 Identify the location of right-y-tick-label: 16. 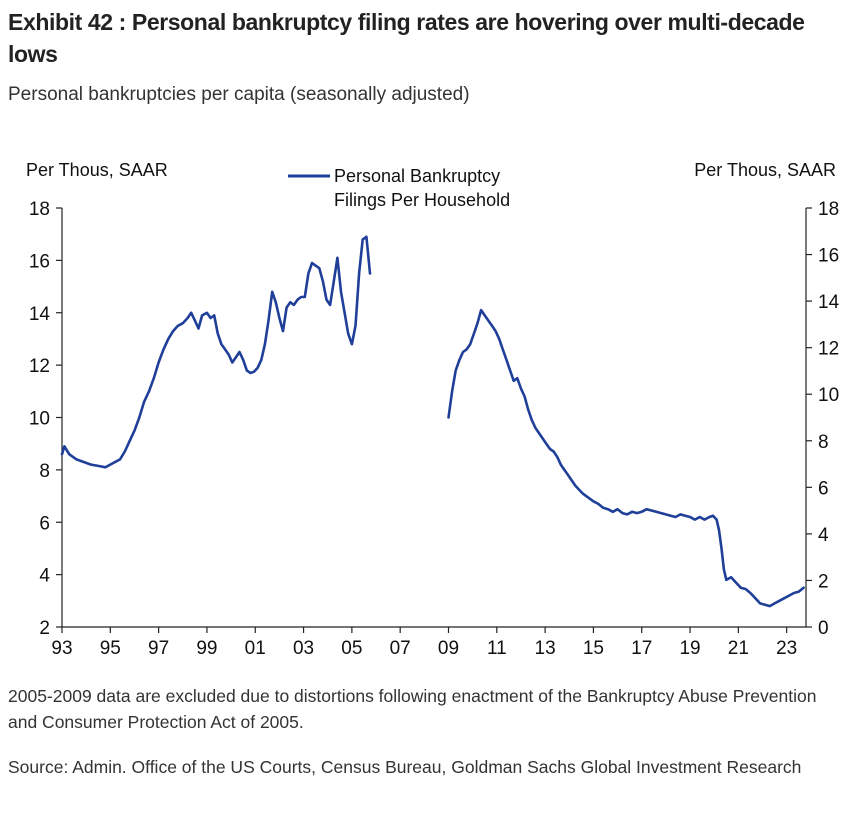
(828, 256).